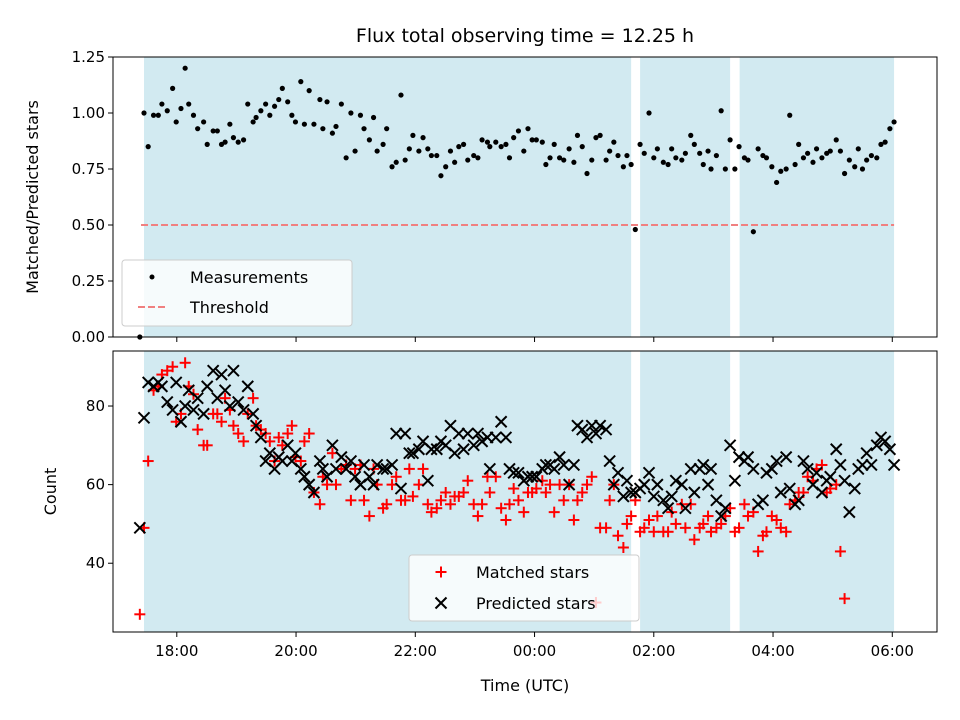 The width and height of the screenshot is (960, 720). Describe the element at coordinates (525, 36) in the screenshot. I see `chart-title: Flux total observing time = 12.25 h` at that location.